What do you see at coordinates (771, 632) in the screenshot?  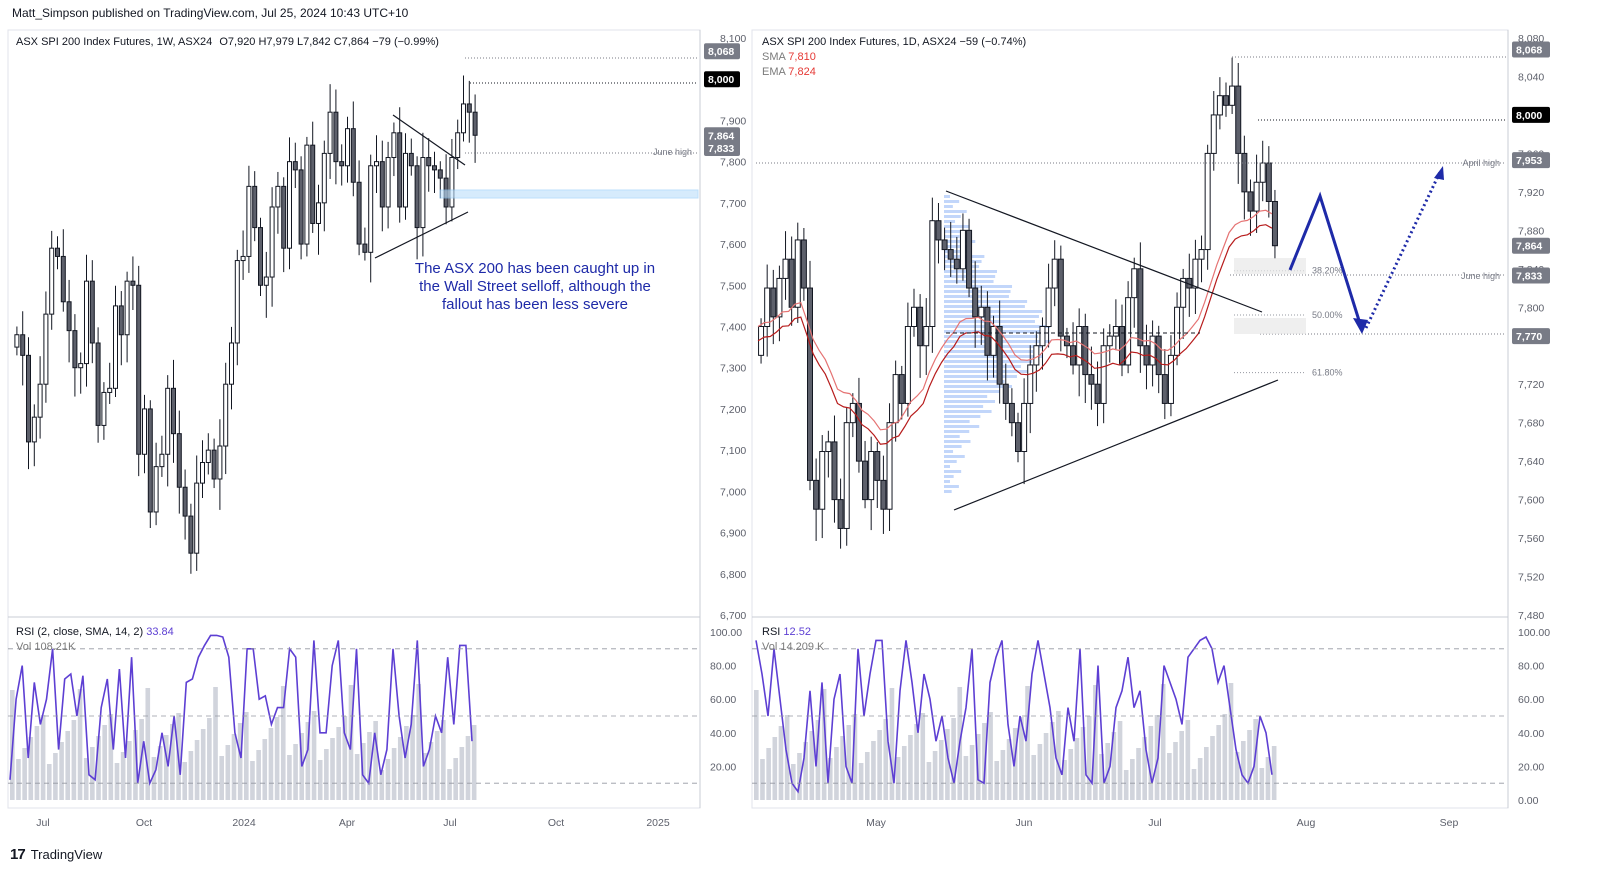 I see `right-rsi-label: RSI` at bounding box center [771, 632].